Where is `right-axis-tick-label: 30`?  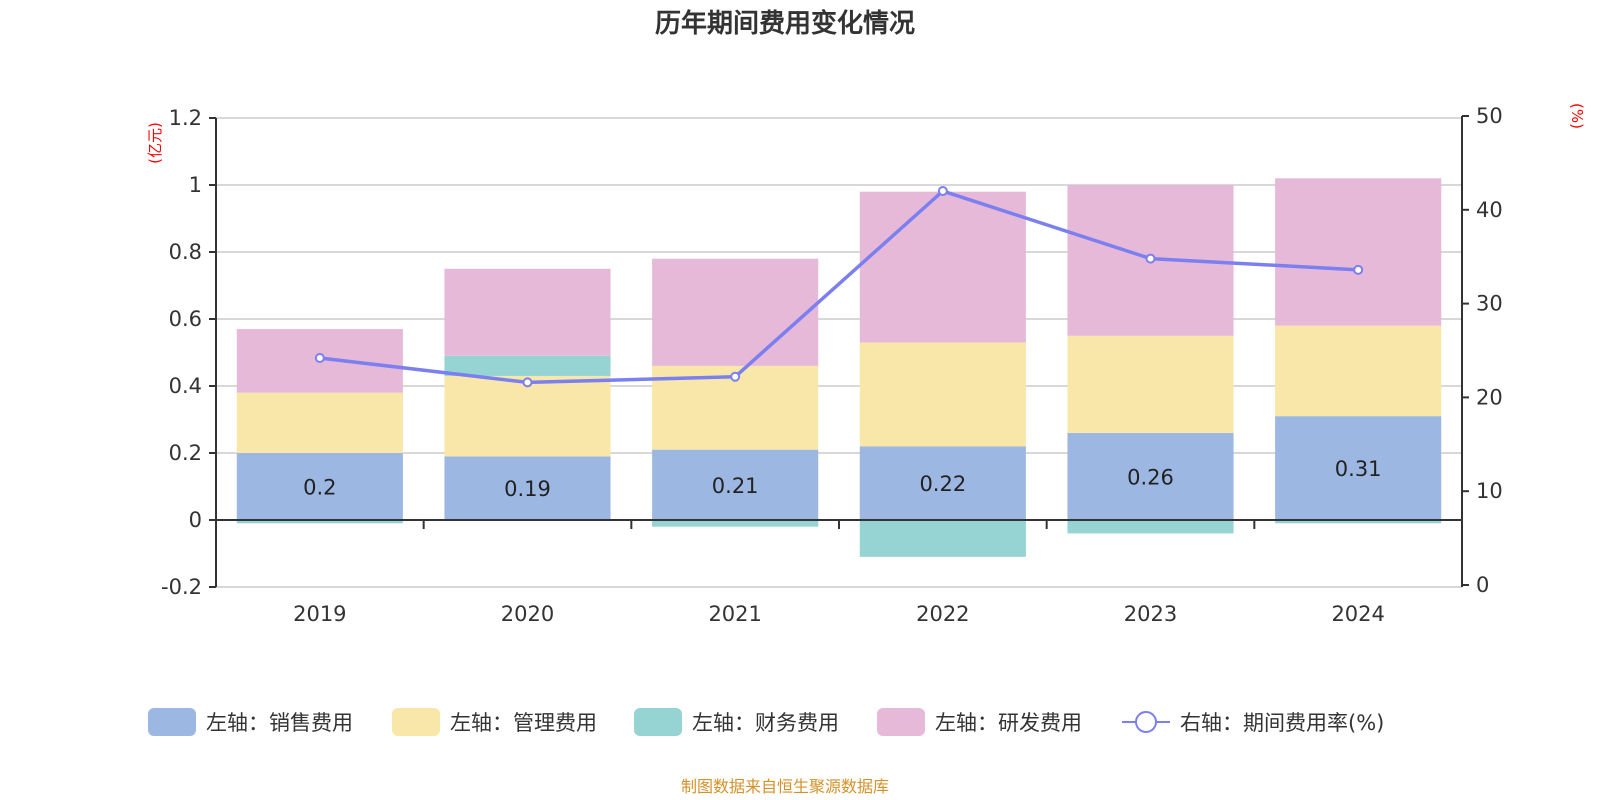
right-axis-tick-label: 30 is located at coordinates (1489, 304).